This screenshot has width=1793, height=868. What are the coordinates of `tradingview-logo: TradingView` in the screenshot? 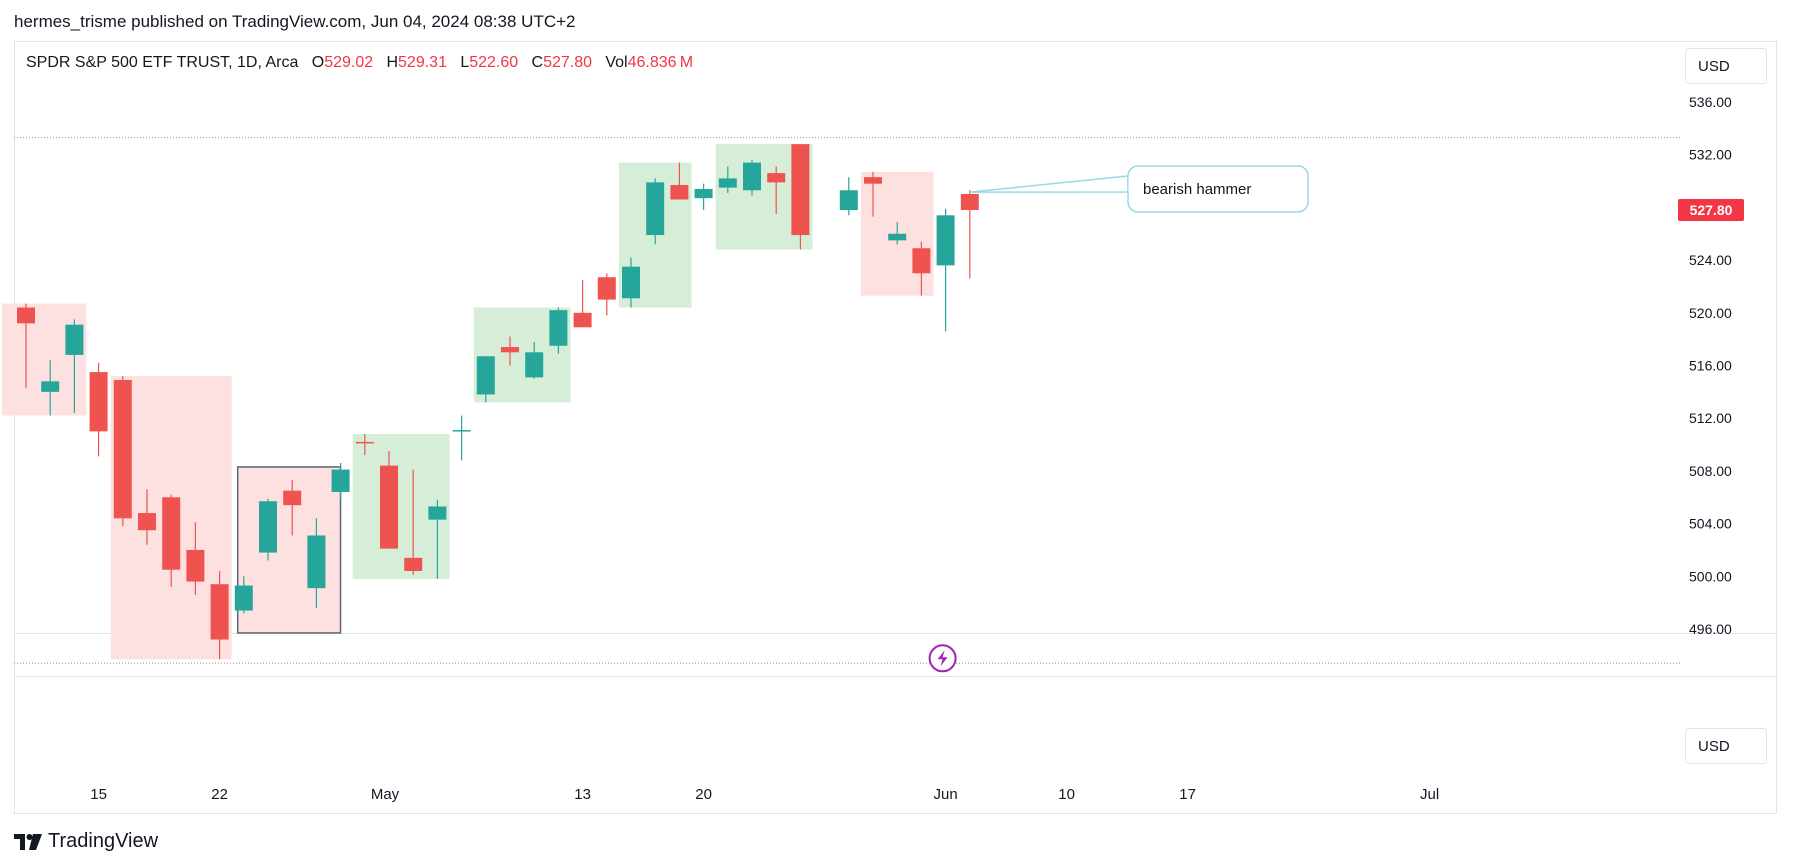 It's located at (86, 841).